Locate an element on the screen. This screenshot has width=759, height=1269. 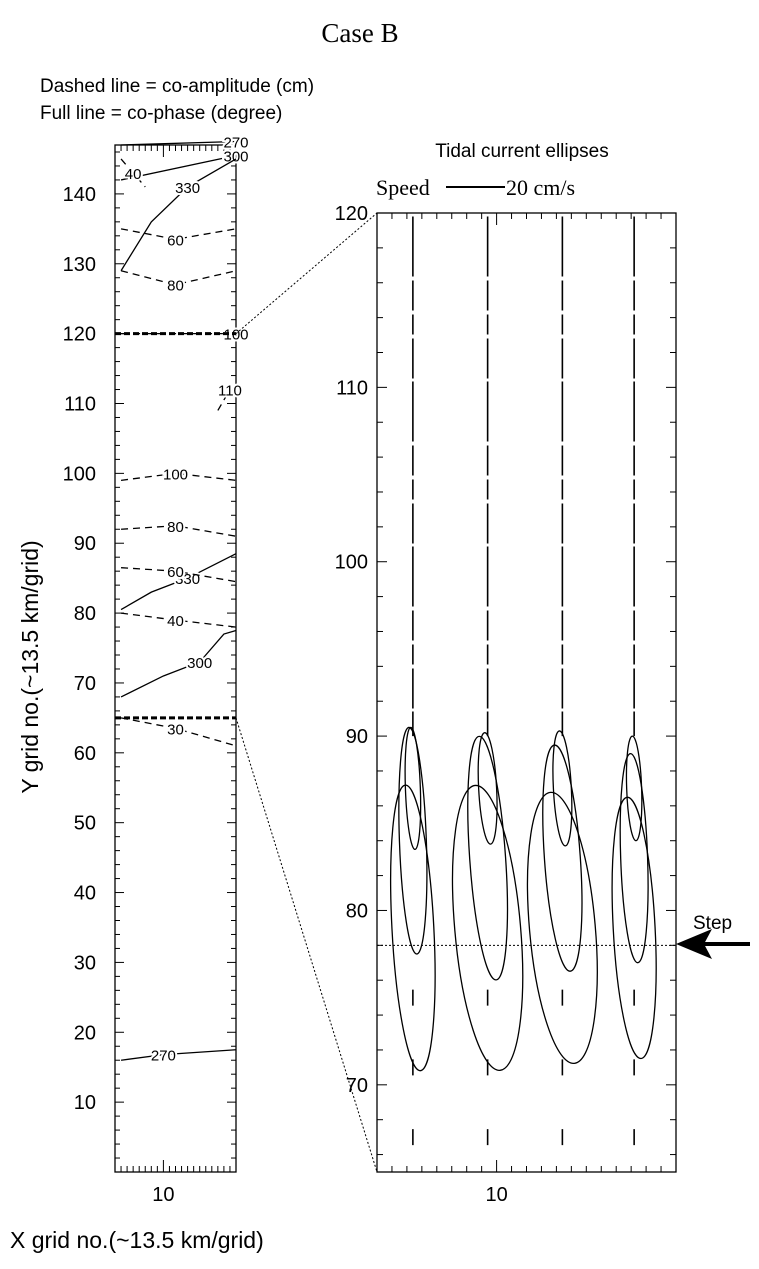
co-amplitude-line-label: 110 is located at coordinates (230, 391).